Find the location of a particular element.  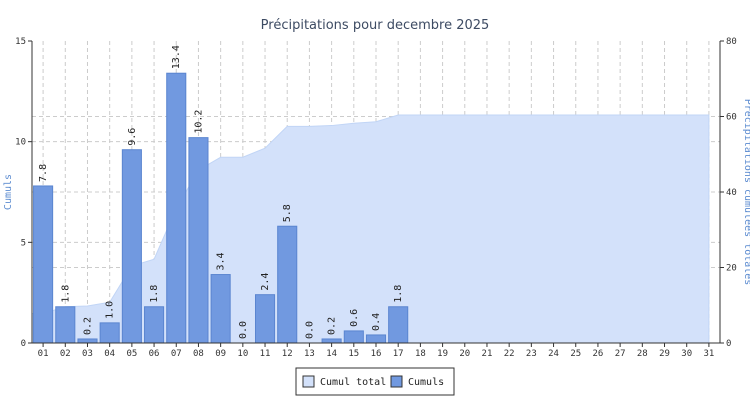

y-tick-label: 5 is located at coordinates (23, 243).